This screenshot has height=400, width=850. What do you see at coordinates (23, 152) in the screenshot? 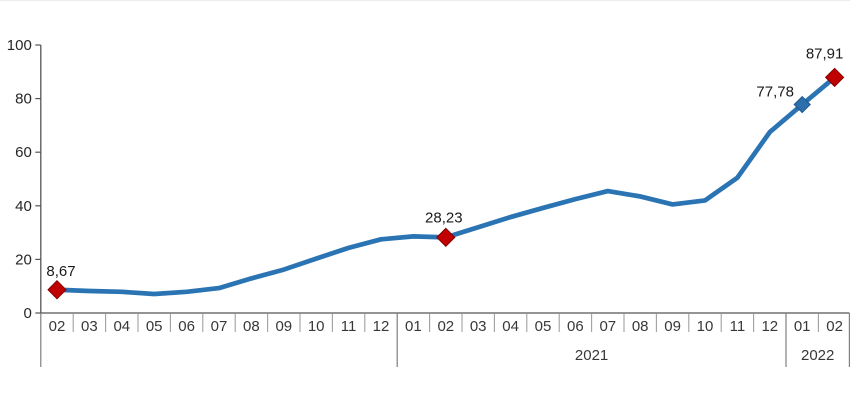
I see `y-axis-tick-label: 60` at bounding box center [23, 152].